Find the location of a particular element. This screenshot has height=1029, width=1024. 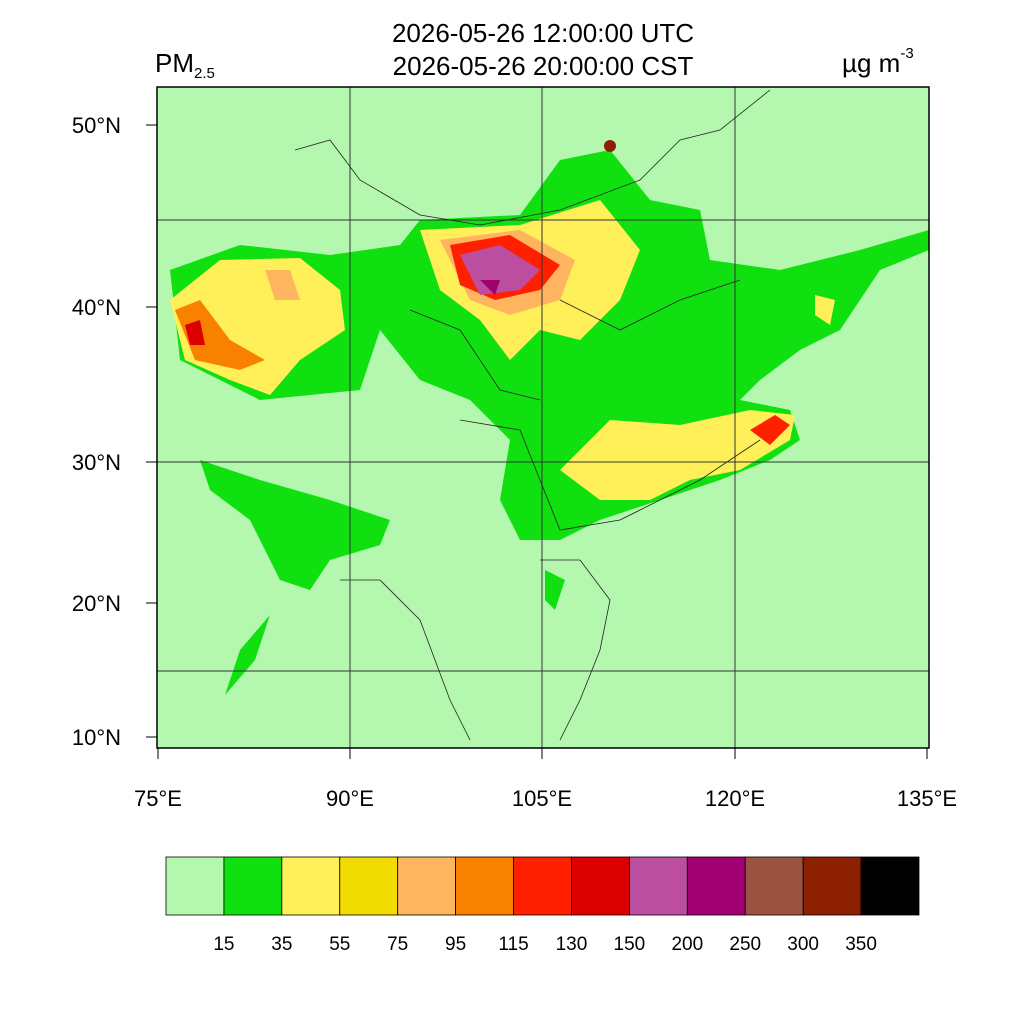

lat-label: 10°N is located at coordinates (96, 737).